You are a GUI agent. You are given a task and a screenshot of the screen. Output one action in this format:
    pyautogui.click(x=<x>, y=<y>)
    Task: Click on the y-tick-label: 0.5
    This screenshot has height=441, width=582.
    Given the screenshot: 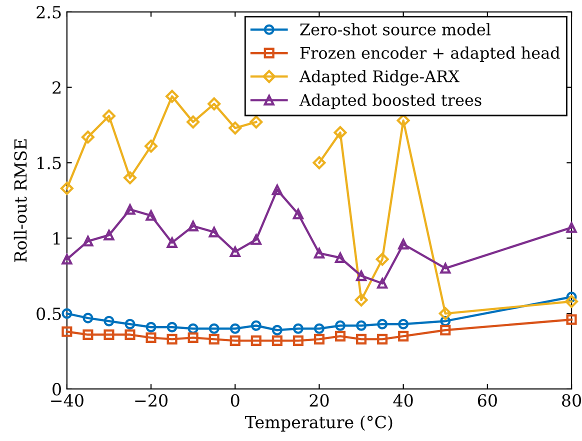 What is the action you would take?
    pyautogui.click(x=48, y=314)
    